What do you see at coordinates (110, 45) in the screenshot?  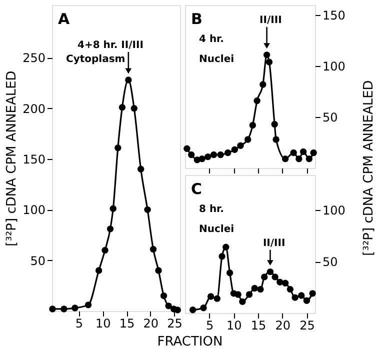 I see `annotation: 4+8 hr. II/III` at bounding box center [110, 45].